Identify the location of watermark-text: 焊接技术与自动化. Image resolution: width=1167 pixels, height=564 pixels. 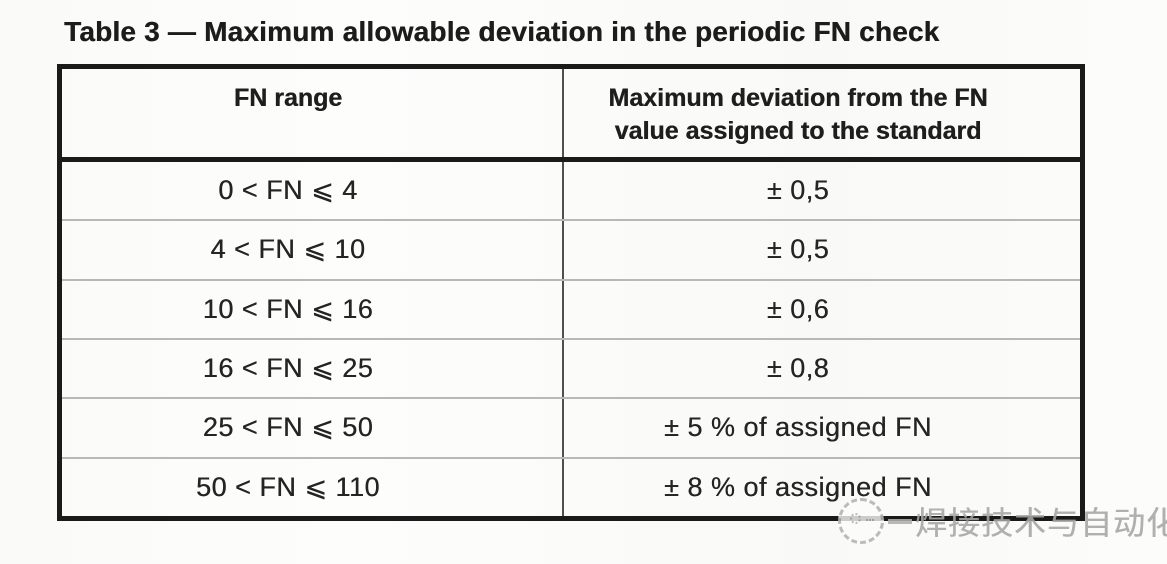
(1041, 523).